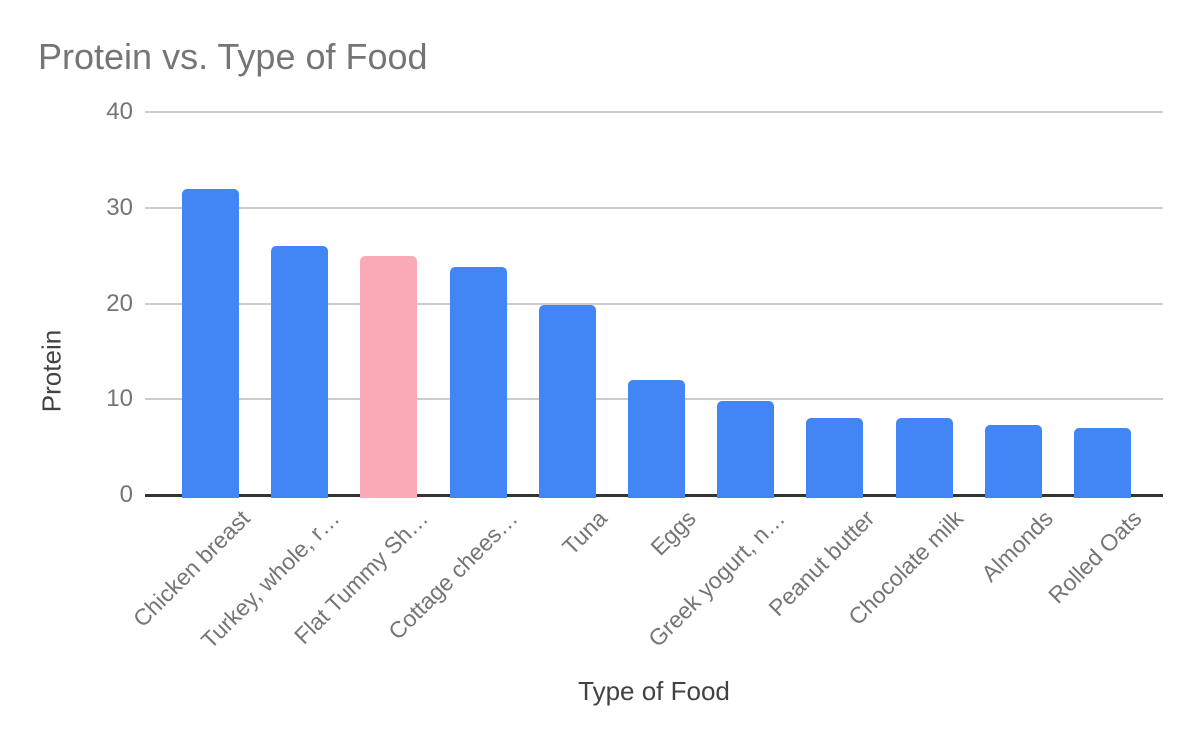 Image resolution: width=1200 pixels, height=742 pixels. I want to click on chart-title: Protein vs. Type of Food, so click(233, 56).